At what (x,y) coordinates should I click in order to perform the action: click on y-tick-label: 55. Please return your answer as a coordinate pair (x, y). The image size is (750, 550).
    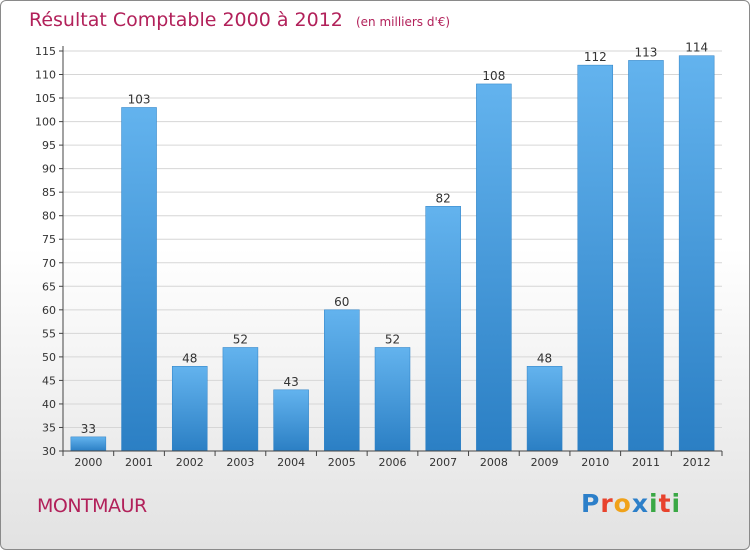
    Looking at the image, I should click on (49, 333).